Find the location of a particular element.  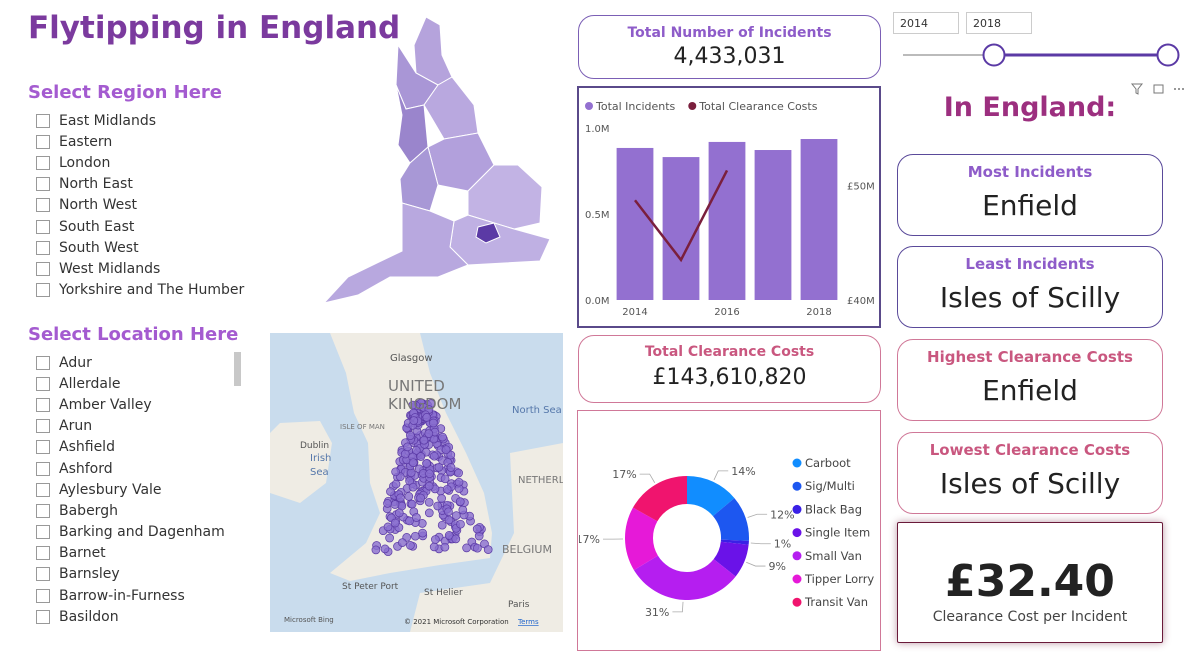

slicer-item: Babergh is located at coordinates (130, 510).